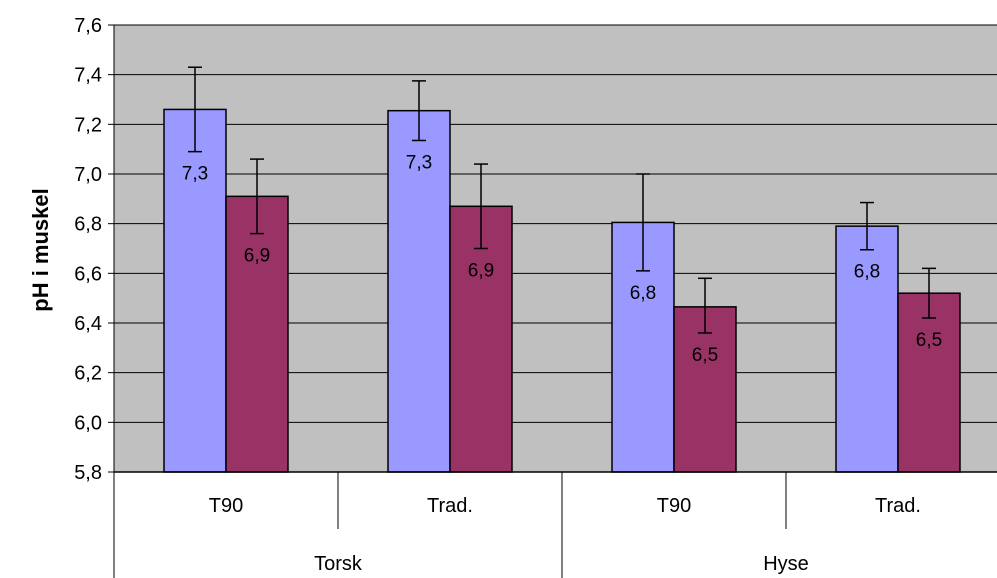 This screenshot has height=578, width=997. I want to click on y-axis-title: pH i muskel, so click(40, 249).